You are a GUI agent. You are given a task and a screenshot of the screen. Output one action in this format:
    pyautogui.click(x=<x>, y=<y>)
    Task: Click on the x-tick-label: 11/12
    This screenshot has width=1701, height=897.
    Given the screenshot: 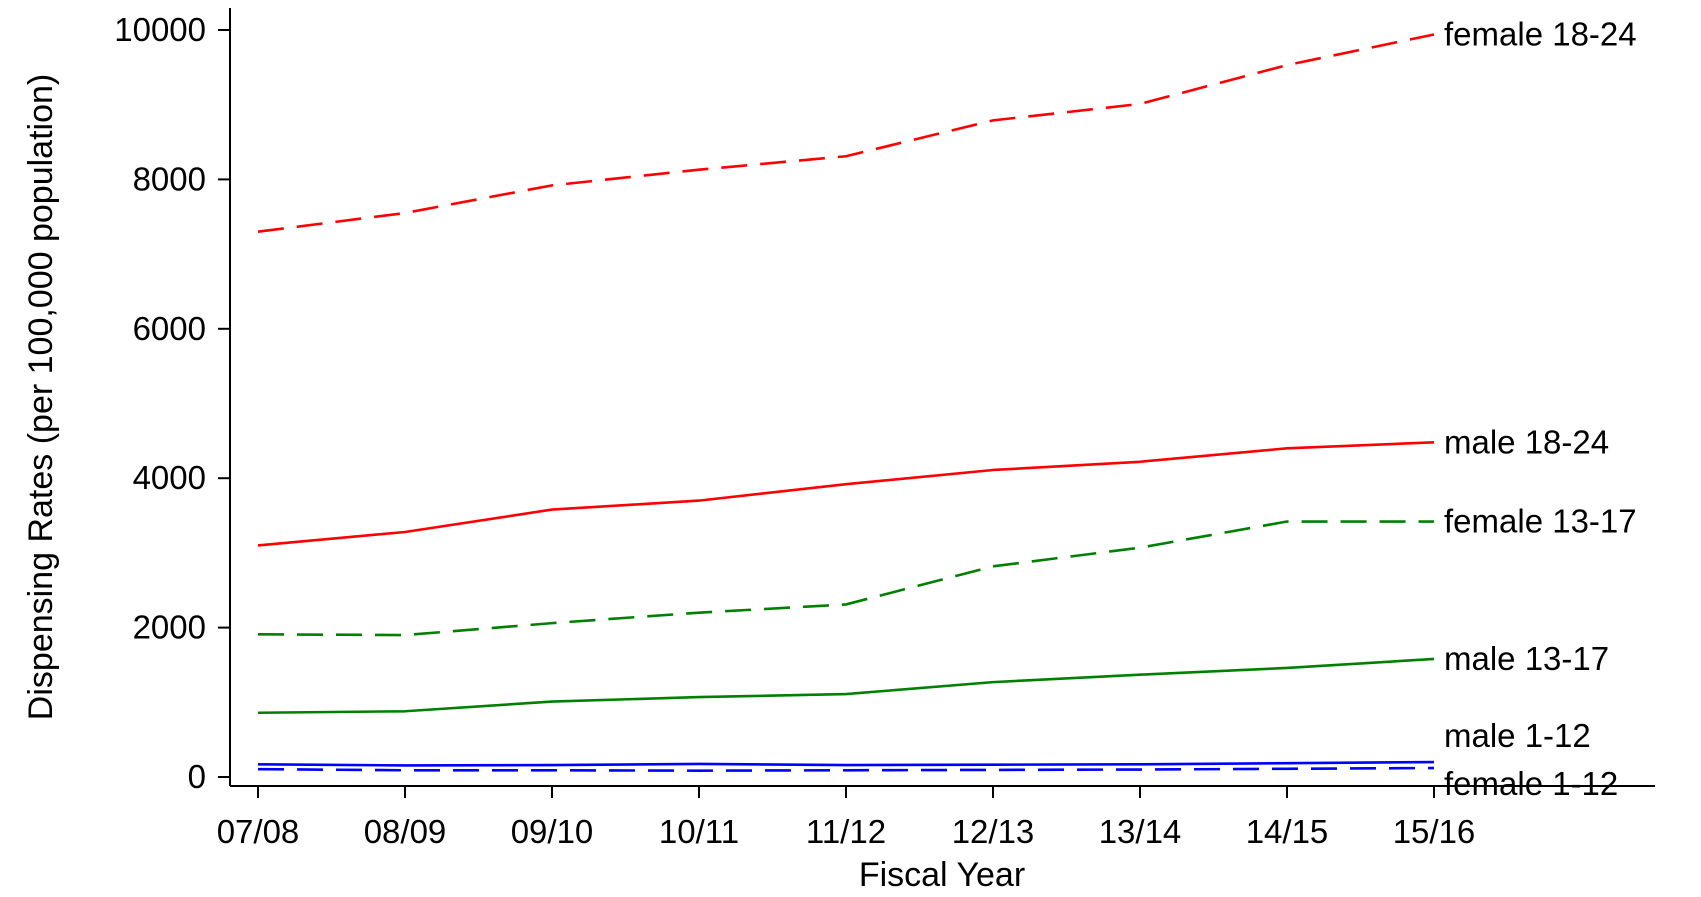 What is the action you would take?
    pyautogui.click(x=846, y=831)
    